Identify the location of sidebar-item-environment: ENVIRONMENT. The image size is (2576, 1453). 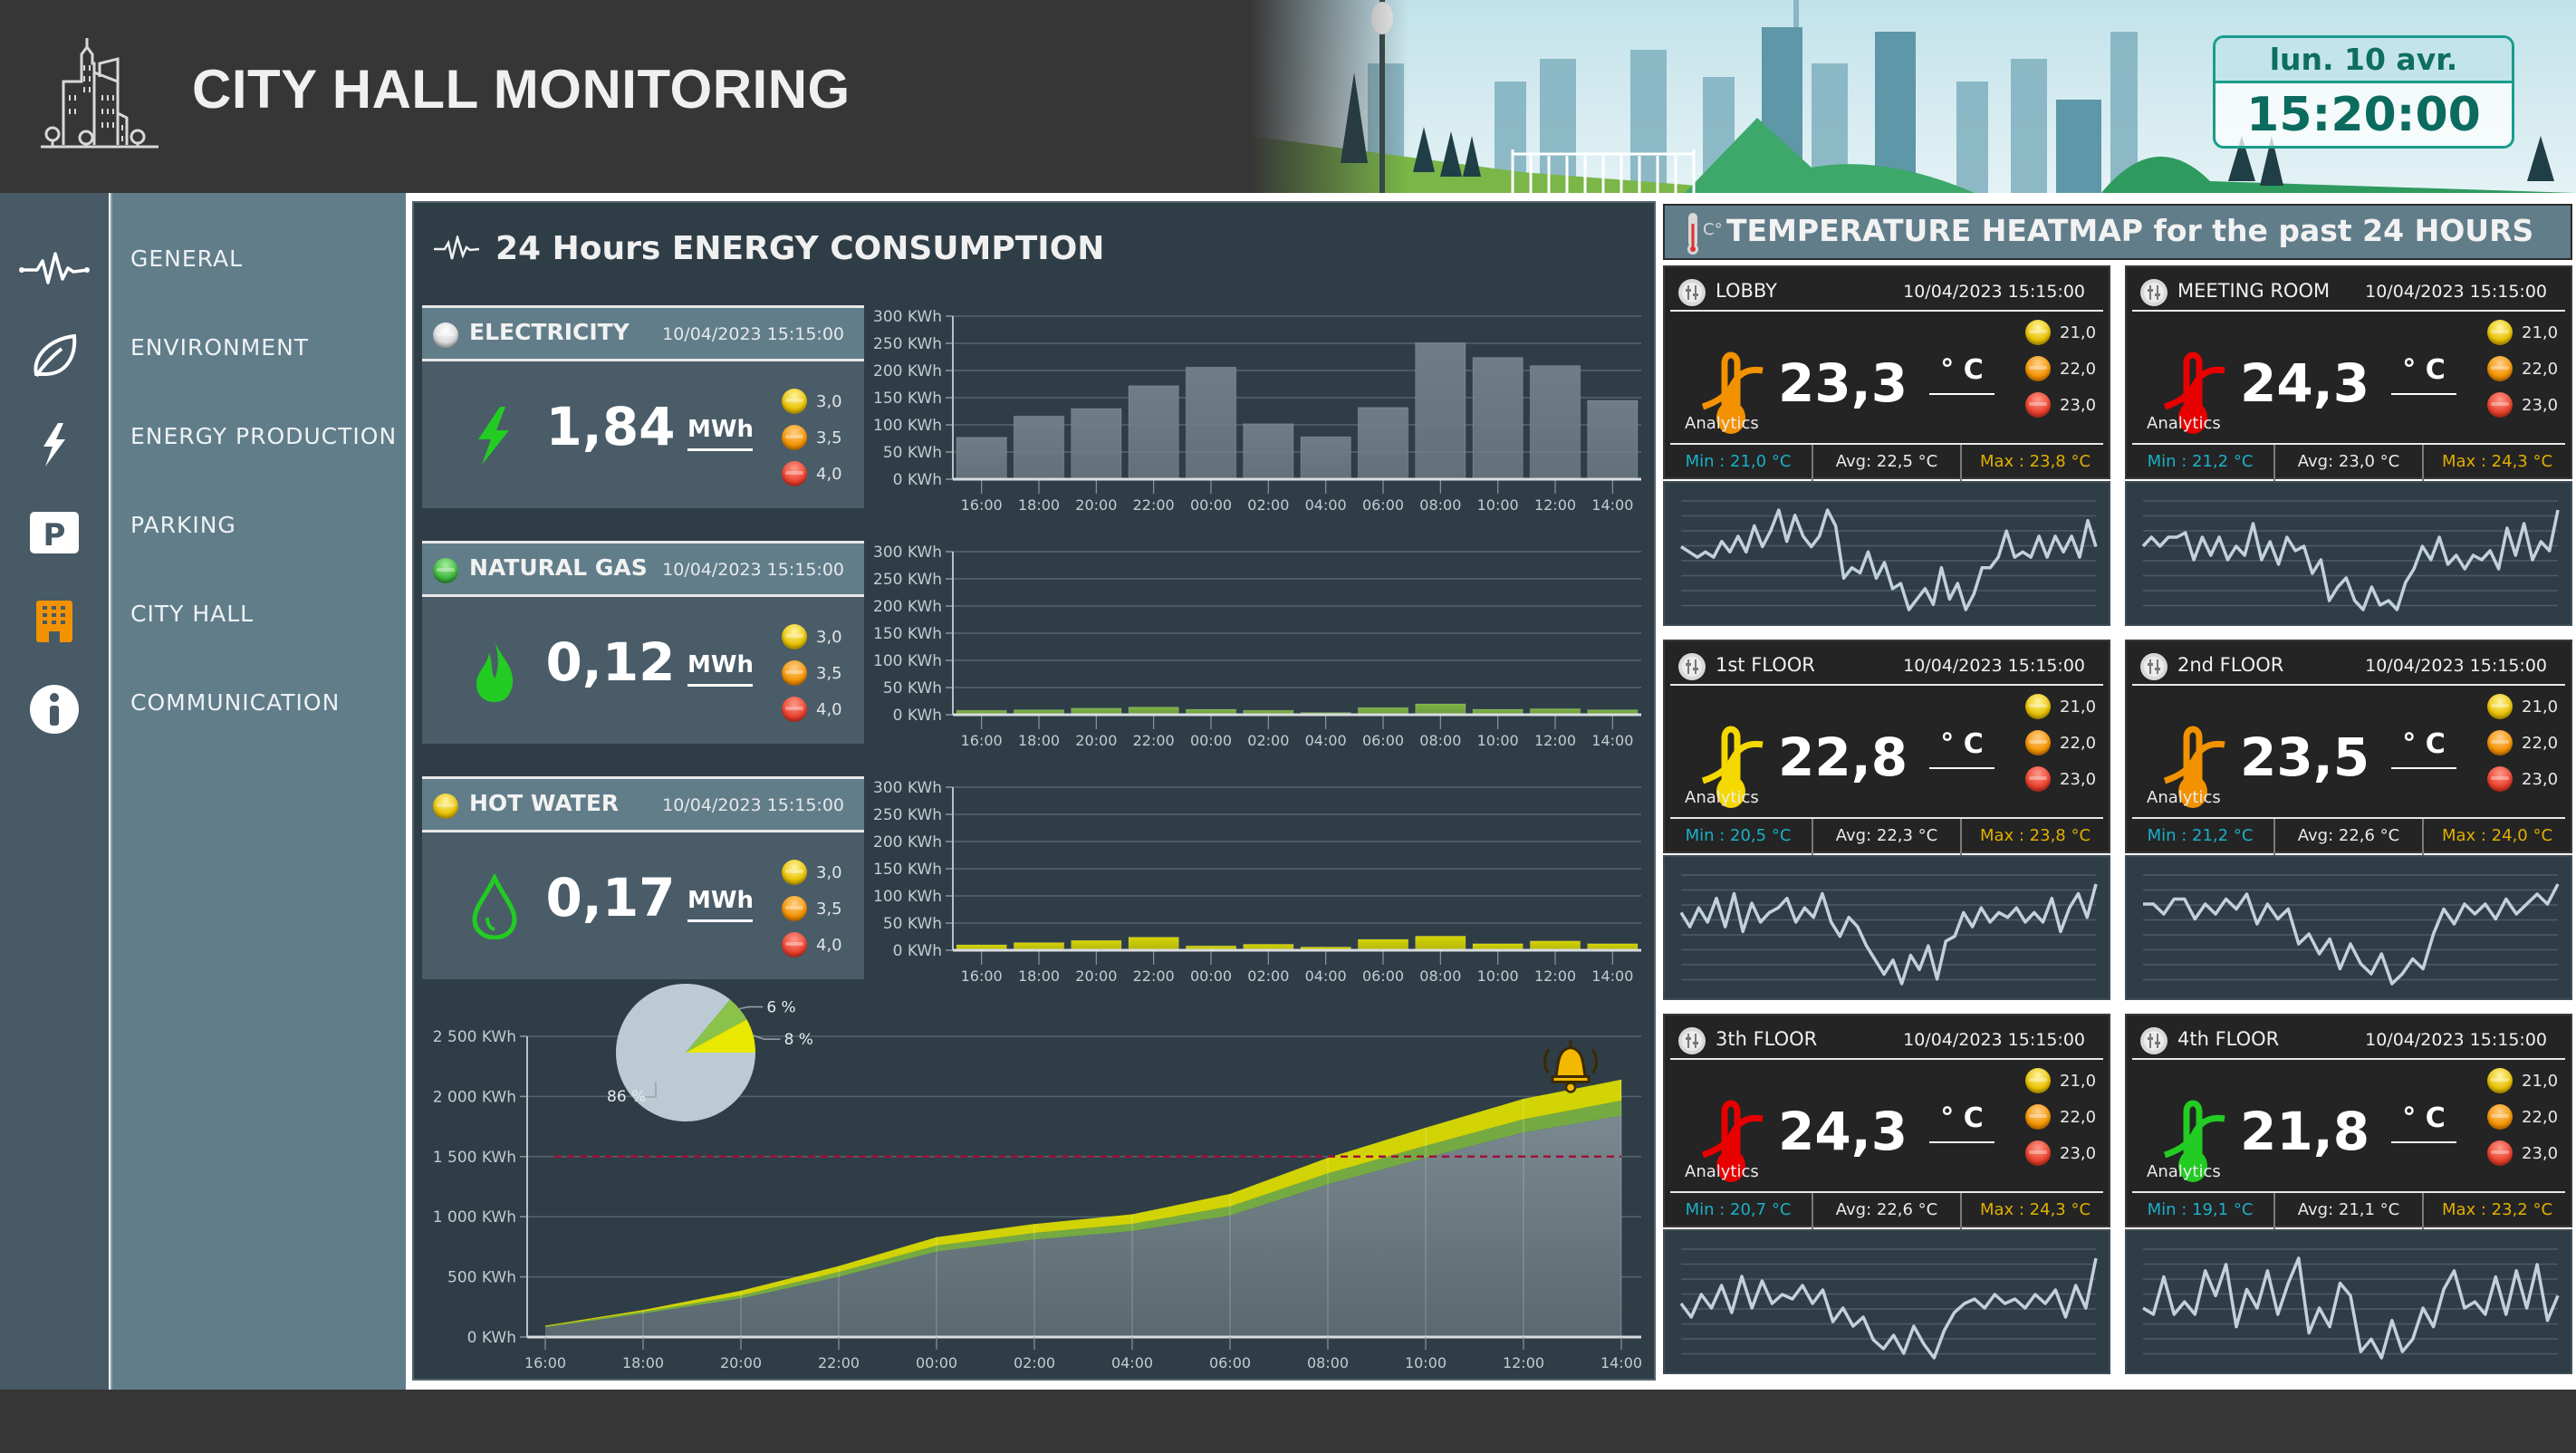
(220, 347).